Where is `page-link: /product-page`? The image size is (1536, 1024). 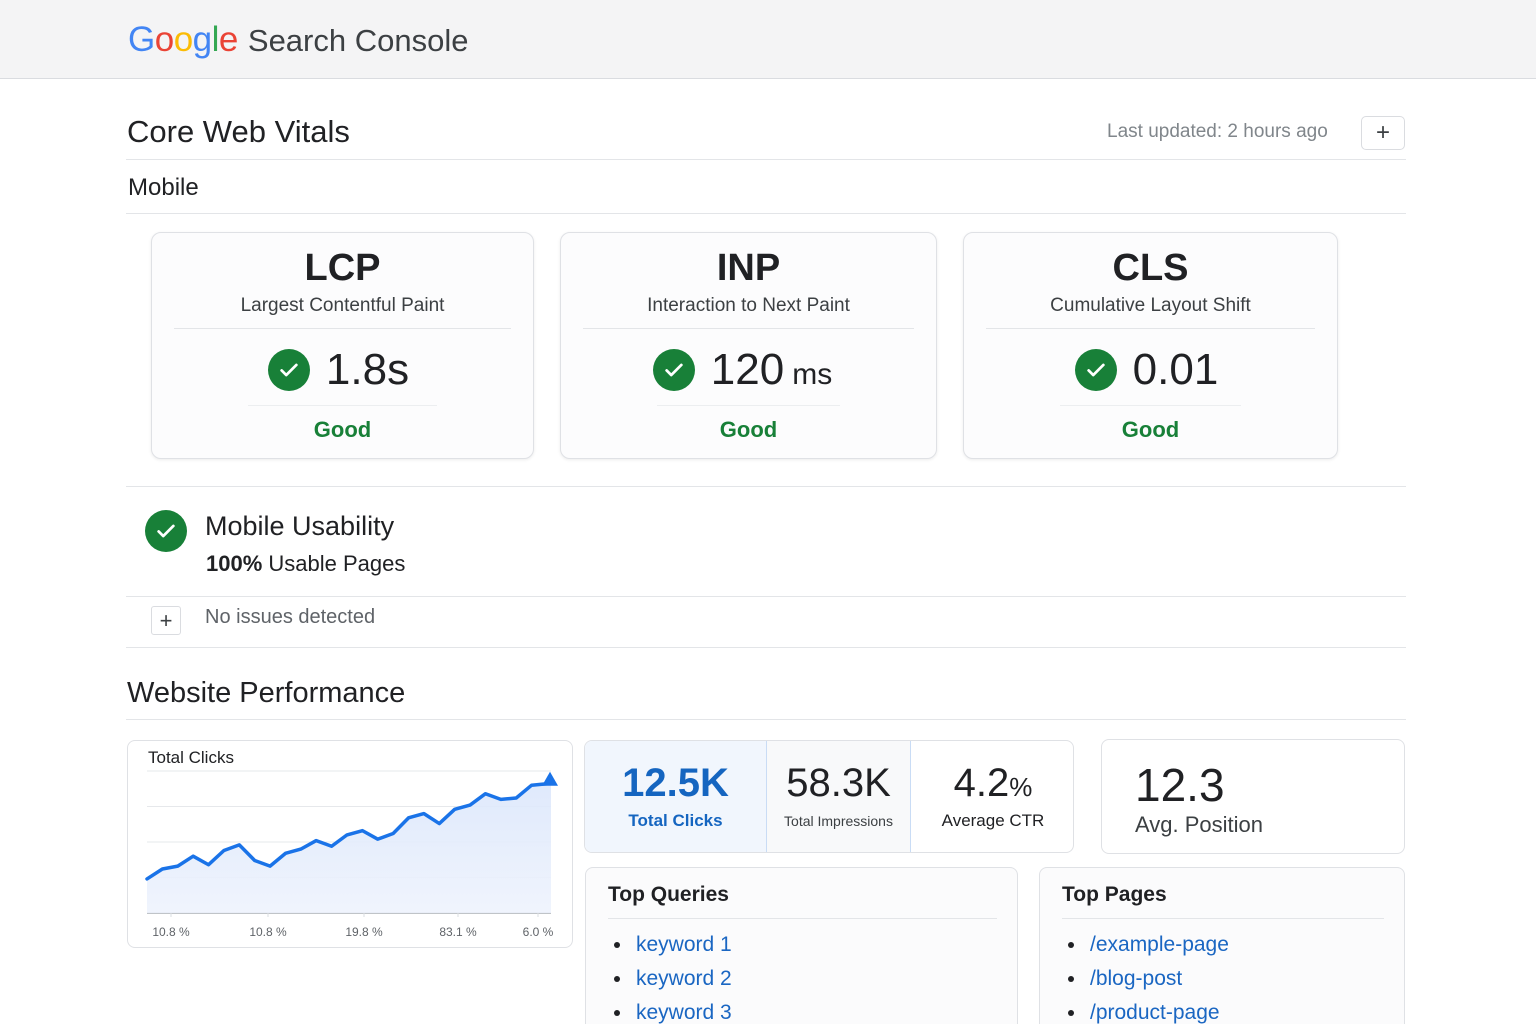
page-link: /product-page is located at coordinates (1155, 1012).